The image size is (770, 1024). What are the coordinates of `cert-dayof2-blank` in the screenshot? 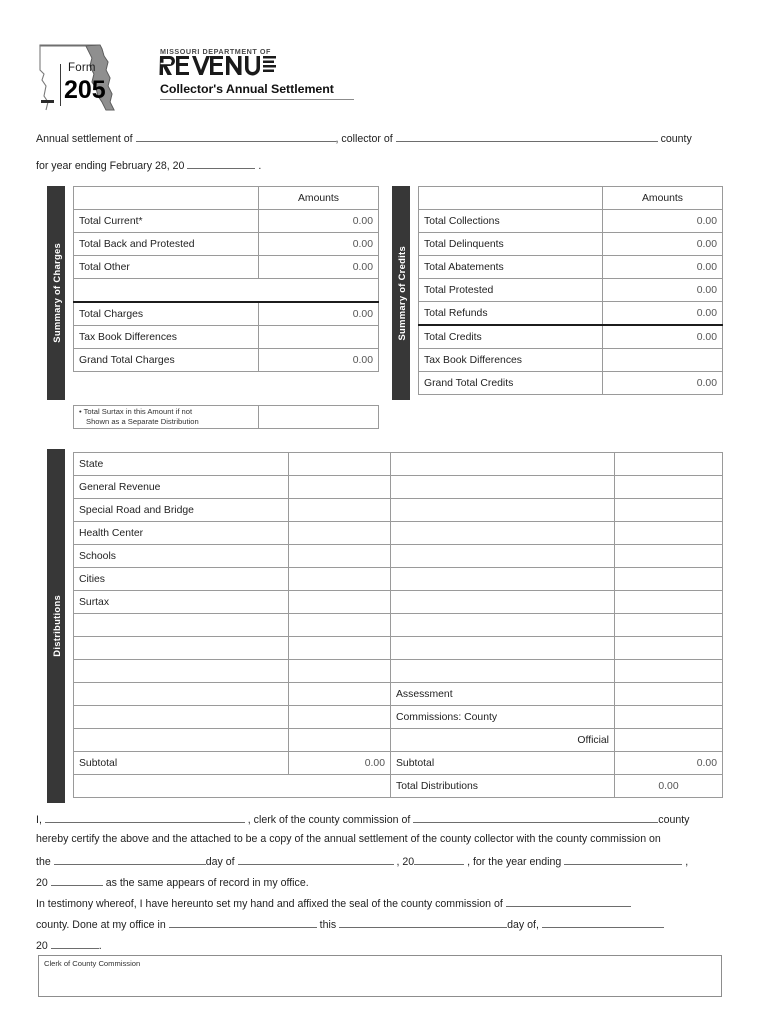 It's located at (602, 922).